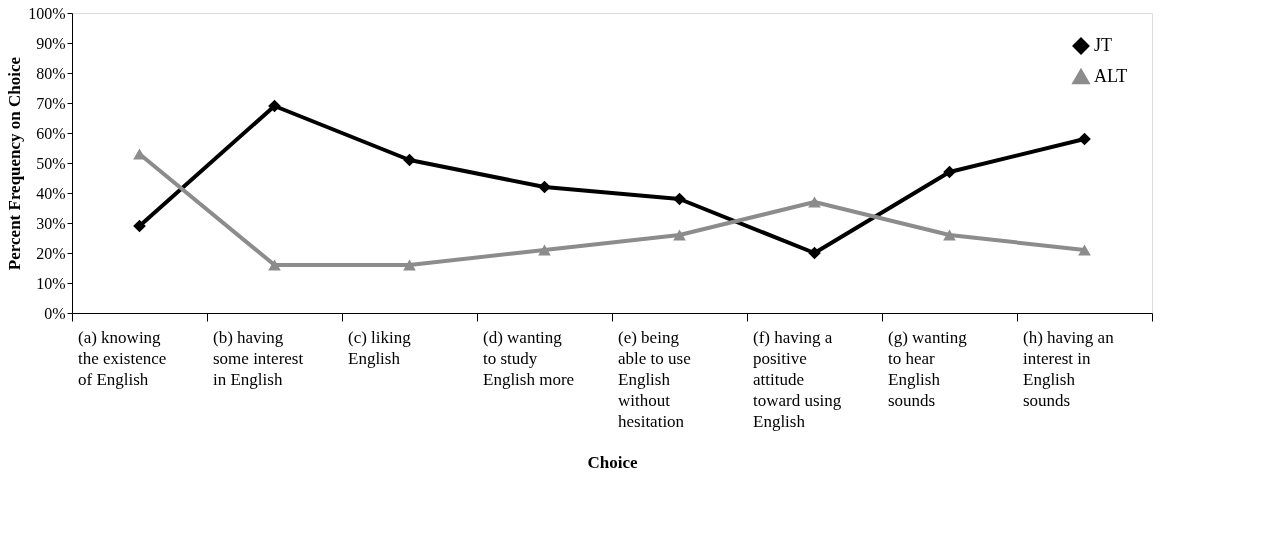 The image size is (1280, 548). What do you see at coordinates (612, 462) in the screenshot?
I see `x-axis-title: Choice` at bounding box center [612, 462].